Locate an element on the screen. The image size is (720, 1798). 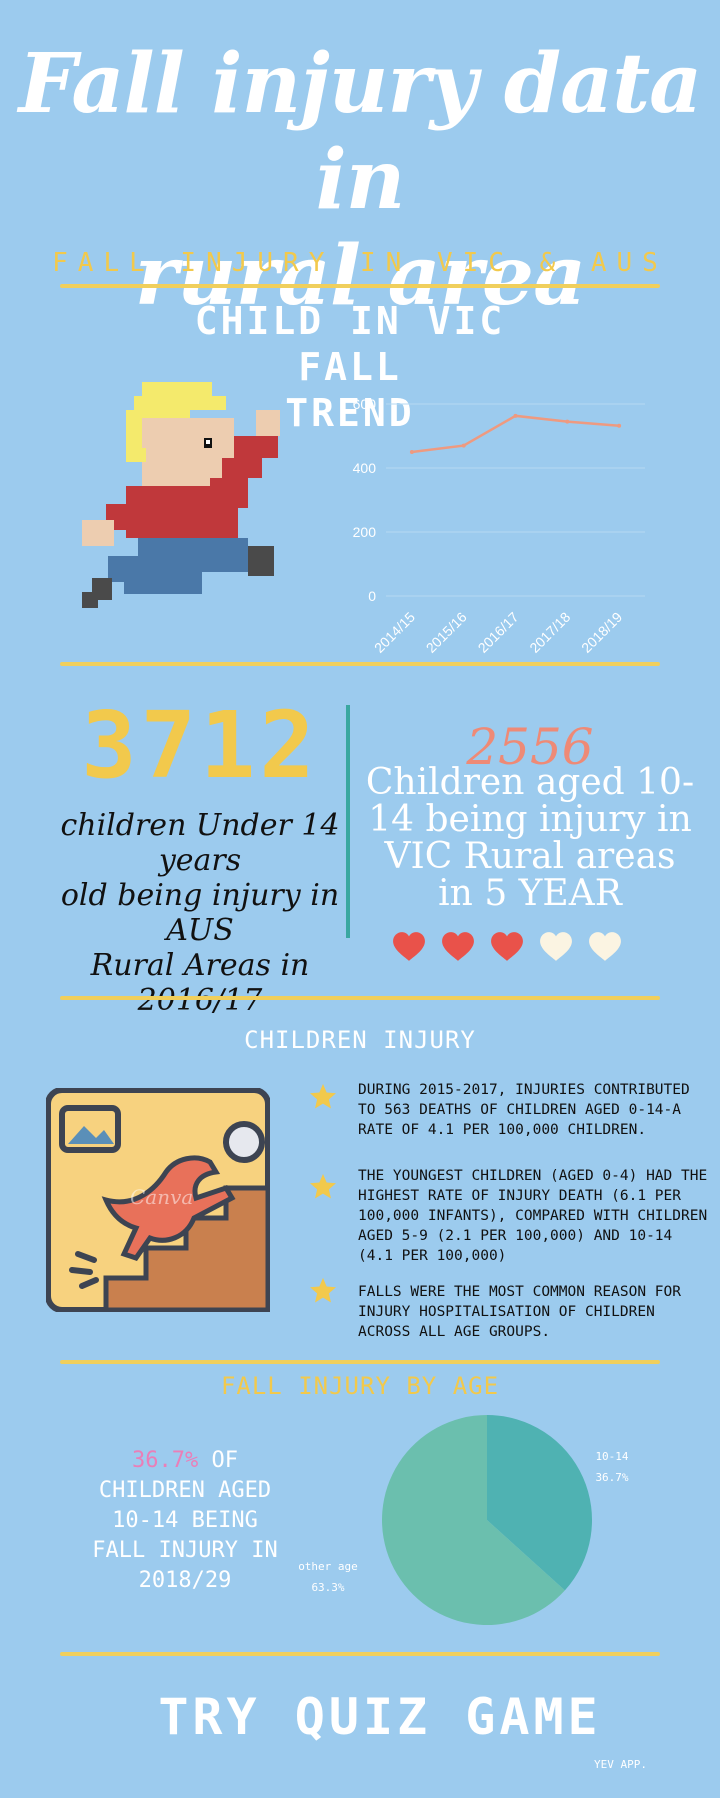
x-tick-label: 2017/18 is located at coordinates (549, 632).